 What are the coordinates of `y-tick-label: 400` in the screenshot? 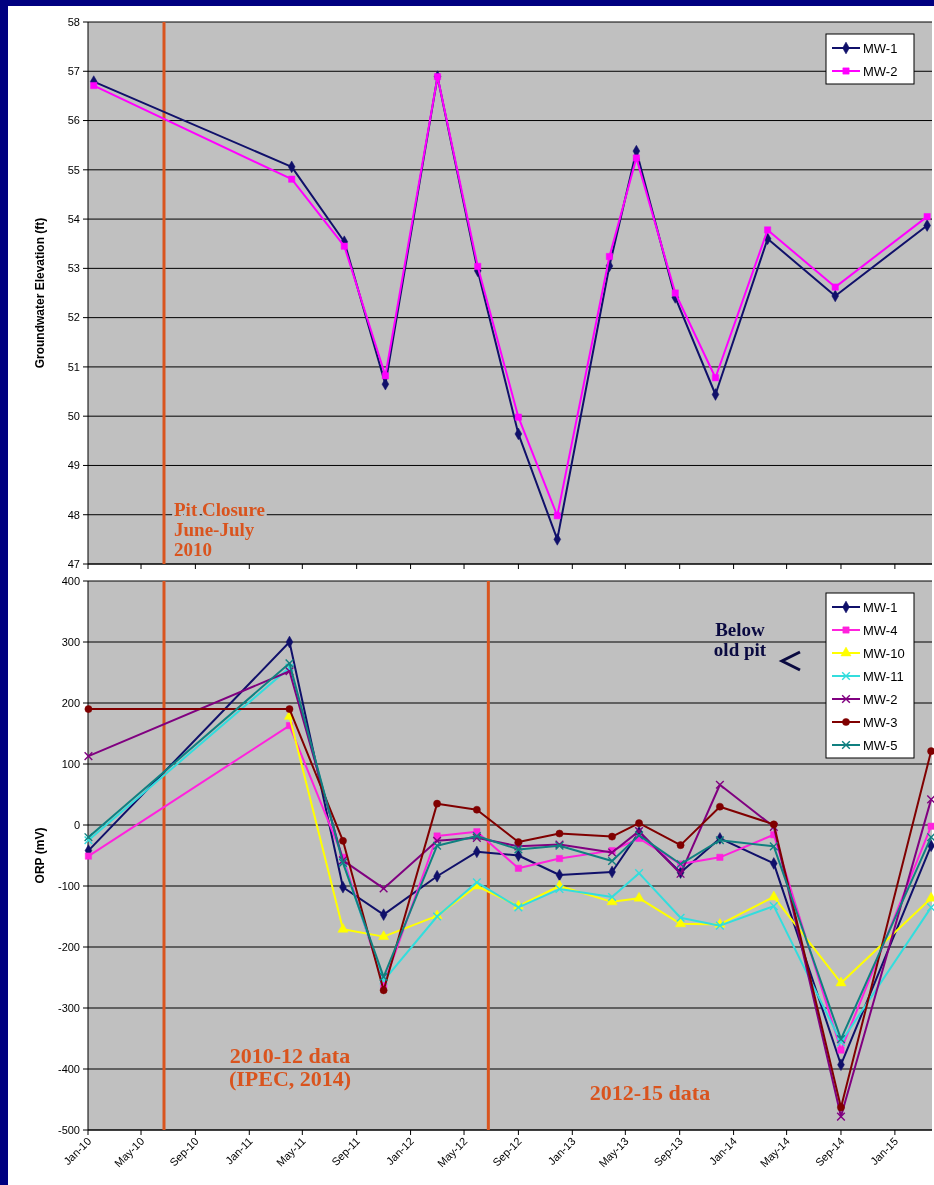 It's located at (70, 580).